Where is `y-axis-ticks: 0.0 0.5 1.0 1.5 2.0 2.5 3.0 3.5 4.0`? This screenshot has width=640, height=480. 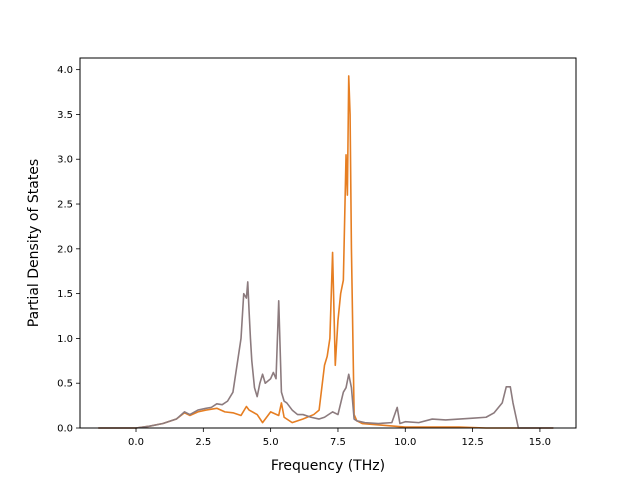
y-axis-ticks: 0.0 0.5 1.0 1.5 2.0 2.5 3.0 3.5 4.0 is located at coordinates (68, 250).